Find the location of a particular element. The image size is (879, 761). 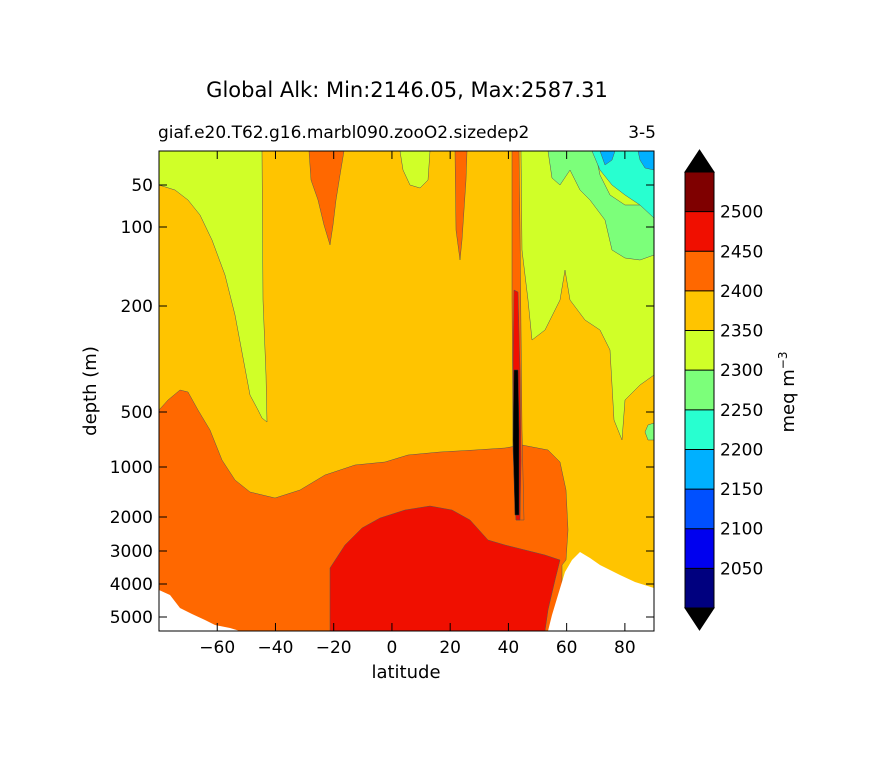

colorbar-frame is located at coordinates (699, 390).